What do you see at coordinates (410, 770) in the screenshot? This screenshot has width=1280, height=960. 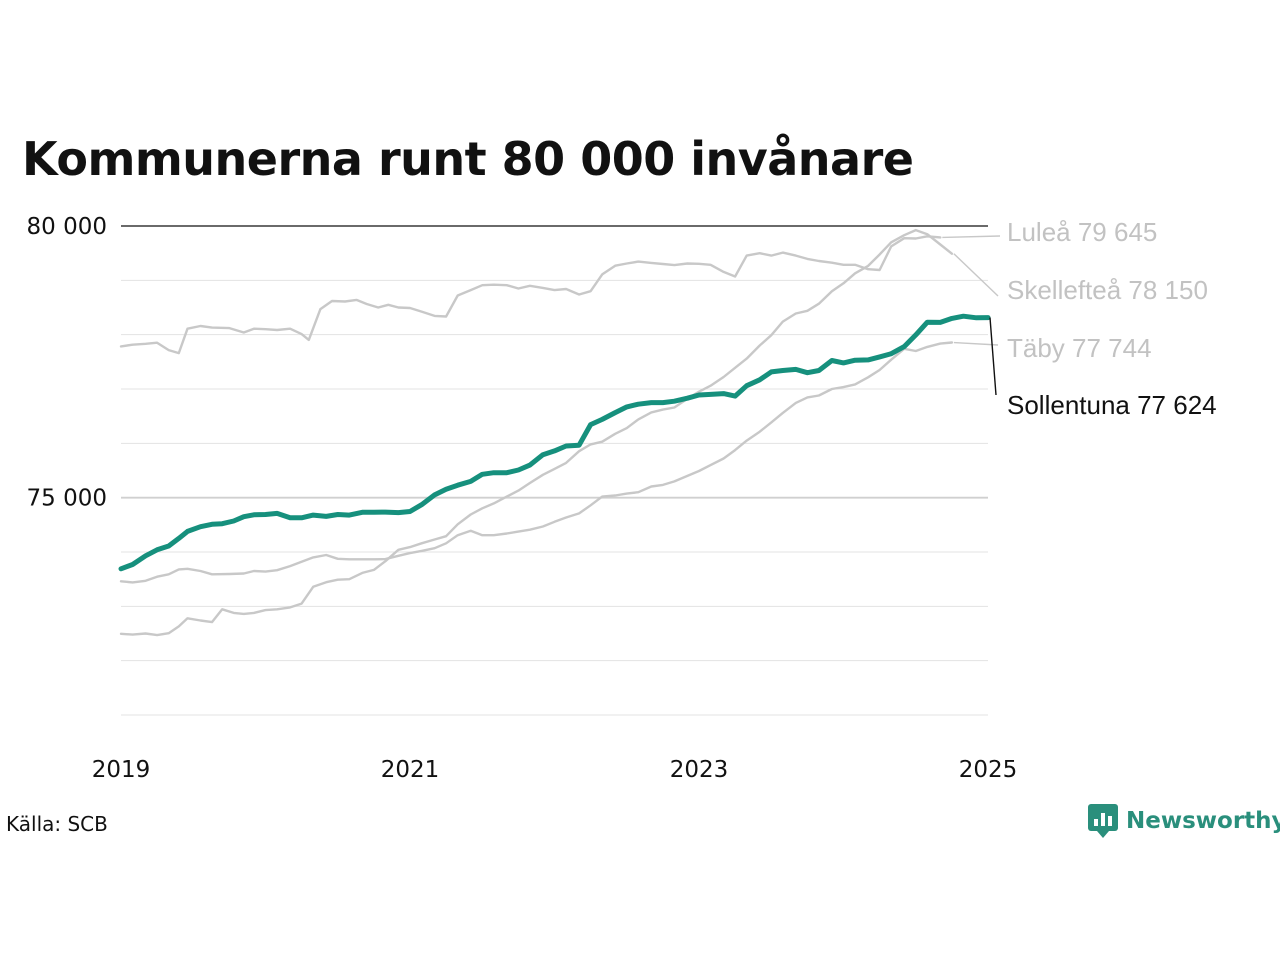 I see `x-tick-label: 2021` at bounding box center [410, 770].